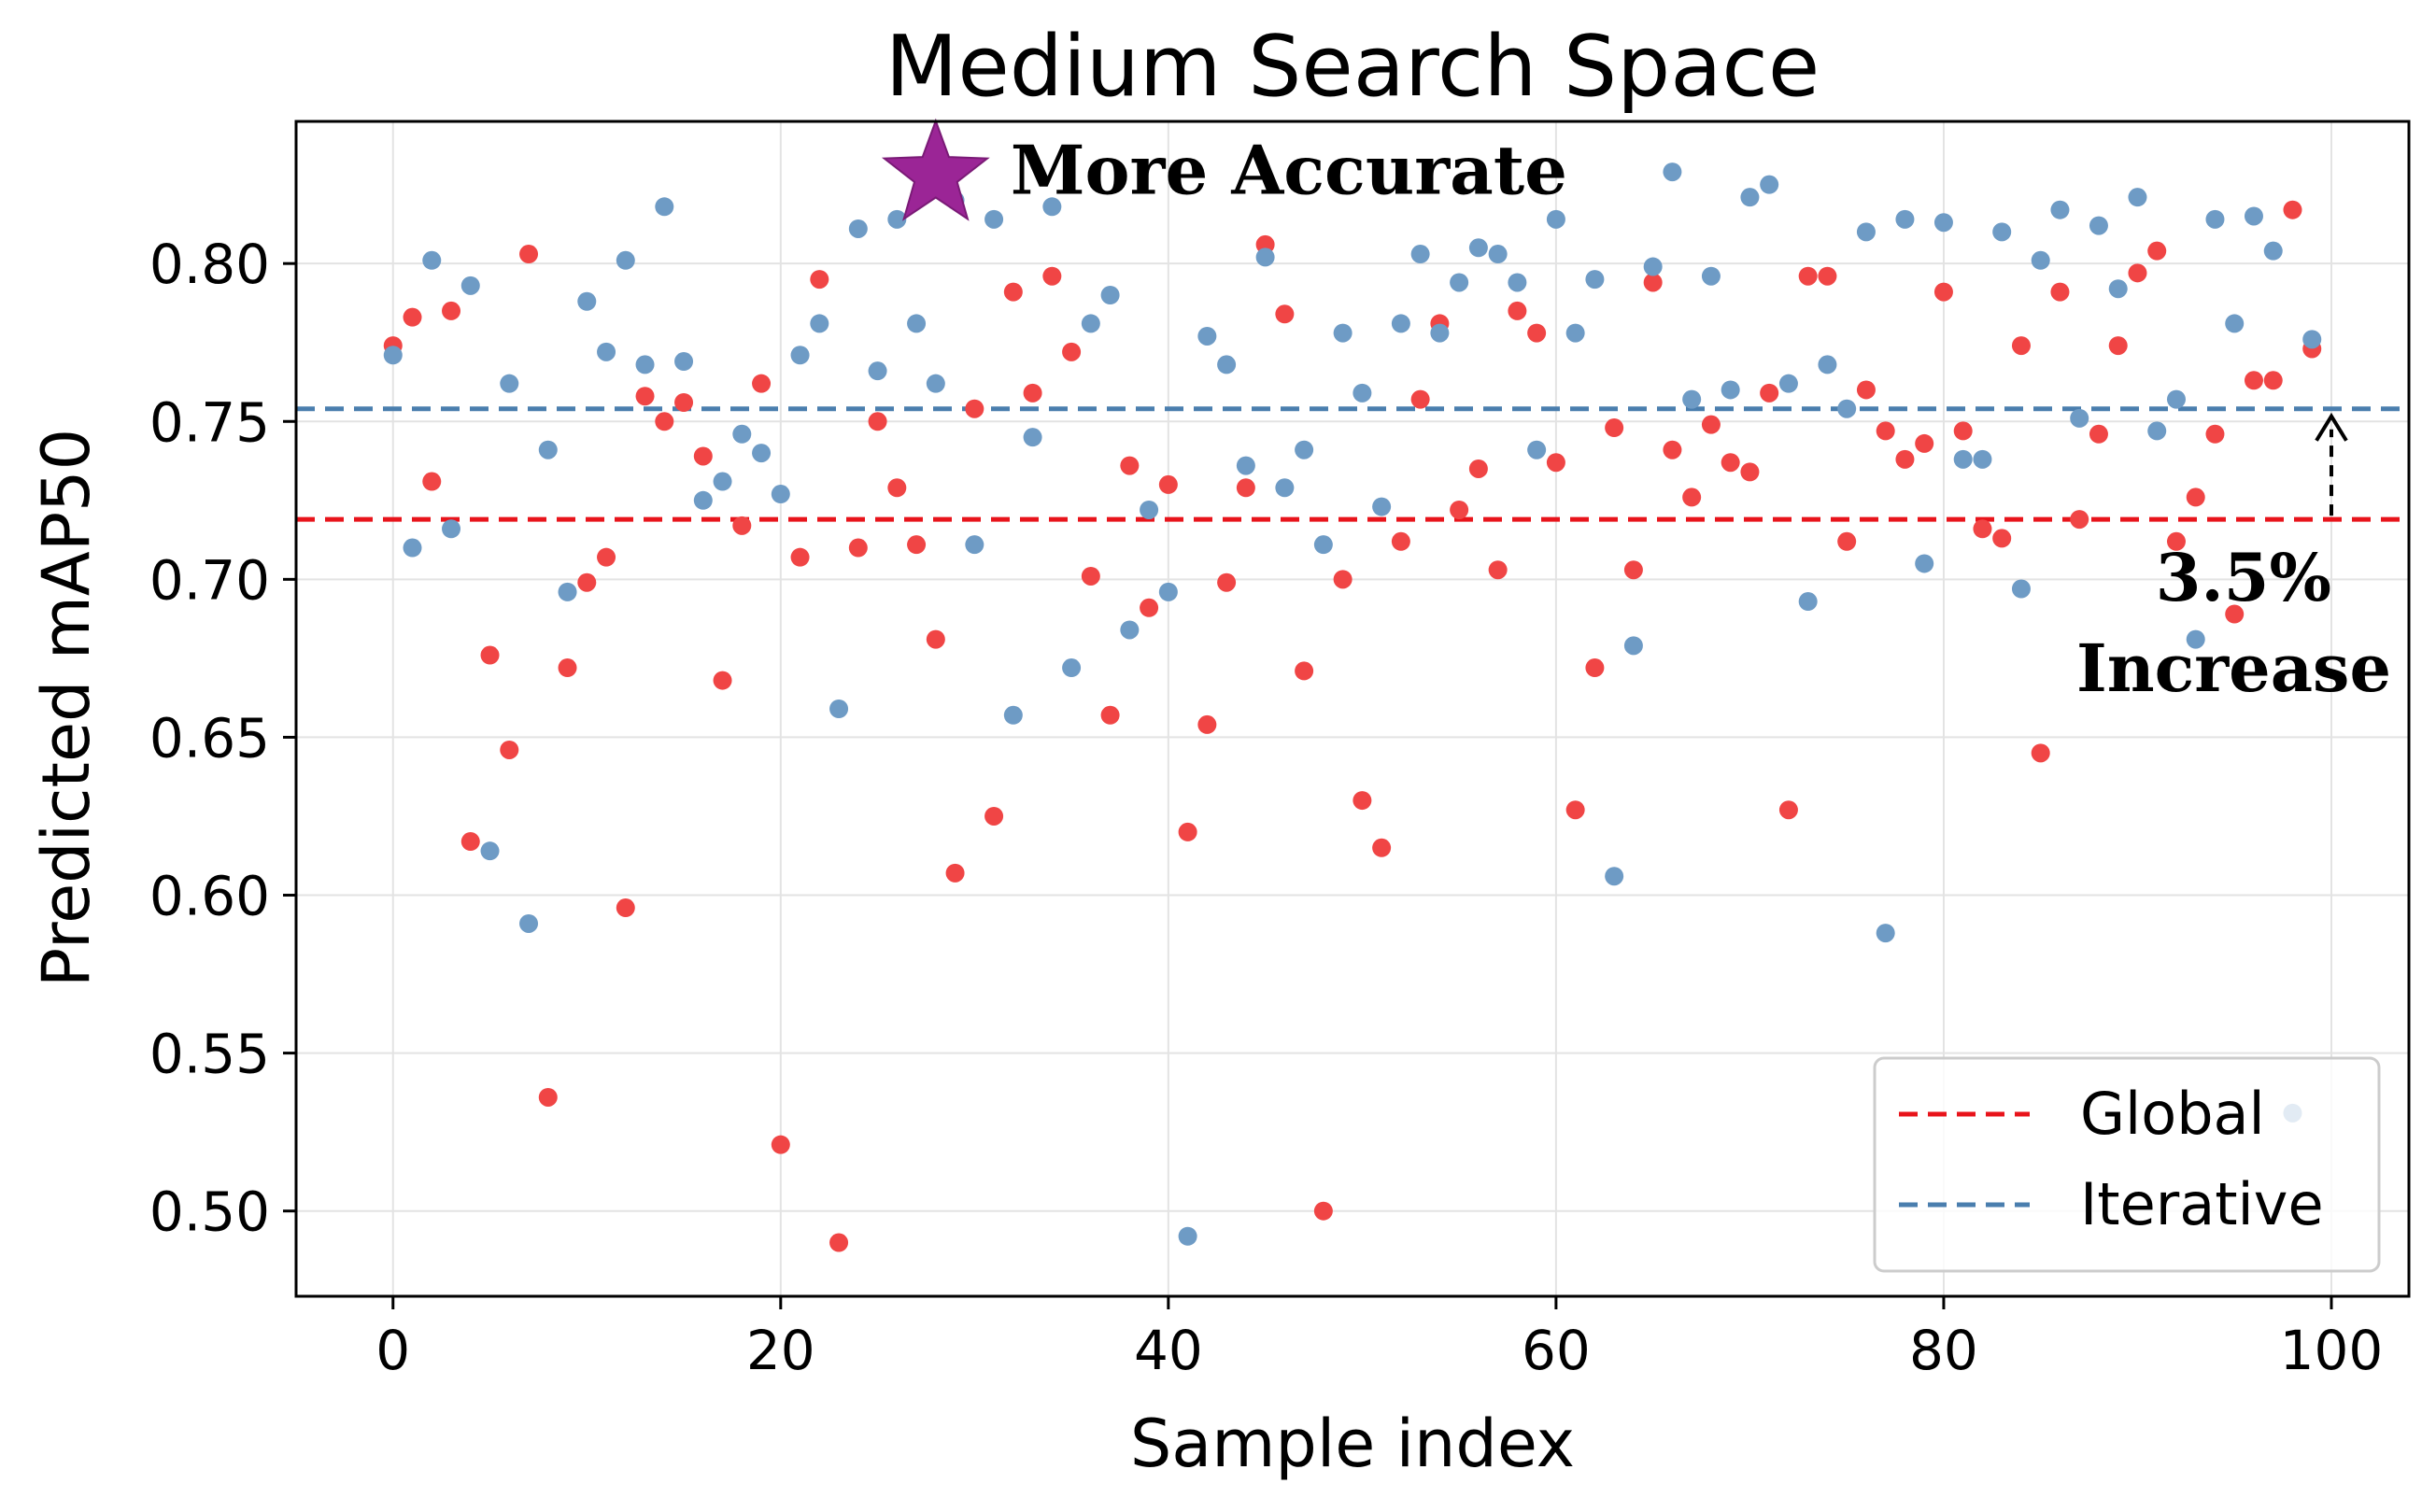  Describe the element at coordinates (210, 896) in the screenshot. I see `y-tick-label: 0.60` at that location.